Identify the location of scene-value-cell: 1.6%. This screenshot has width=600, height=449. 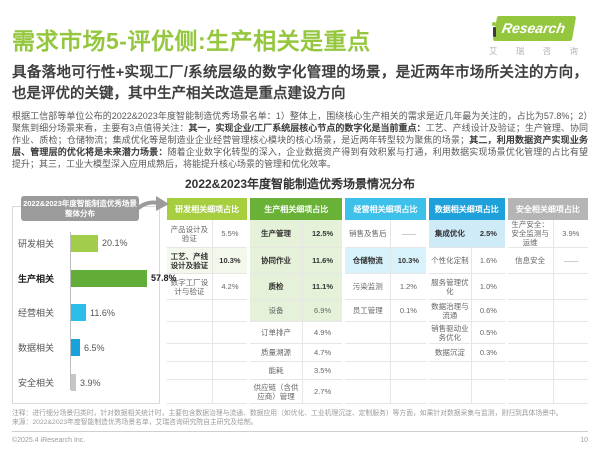
(488, 261).